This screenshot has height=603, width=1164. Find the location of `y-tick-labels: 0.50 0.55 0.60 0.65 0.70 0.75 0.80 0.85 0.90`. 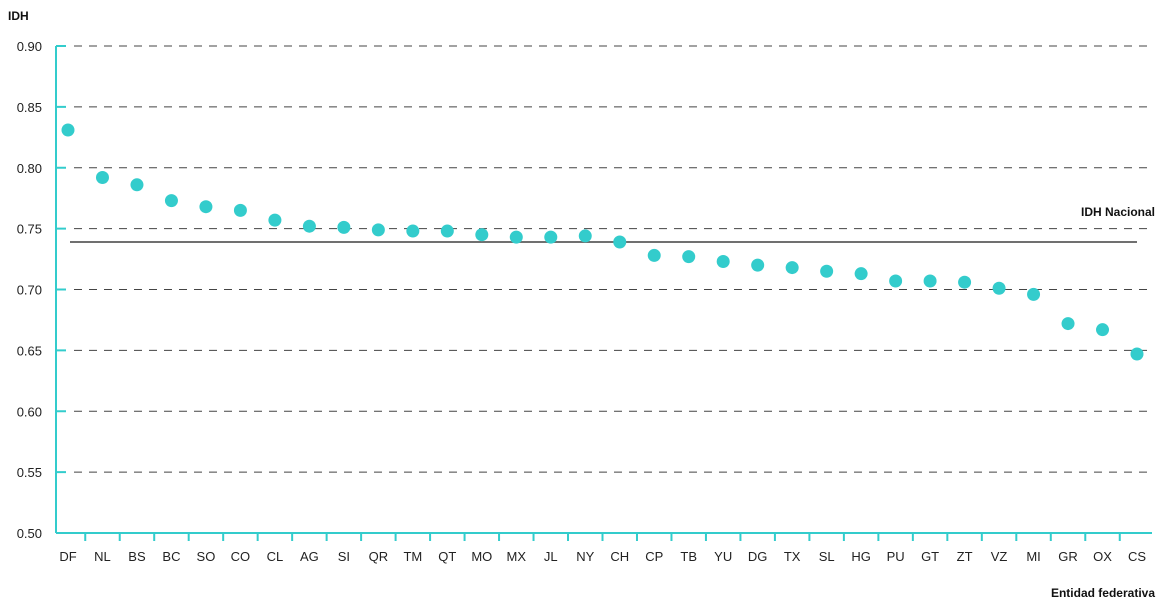

y-tick-labels: 0.50 0.55 0.60 0.65 0.70 0.75 0.80 0.85 0.90 is located at coordinates (29, 290).